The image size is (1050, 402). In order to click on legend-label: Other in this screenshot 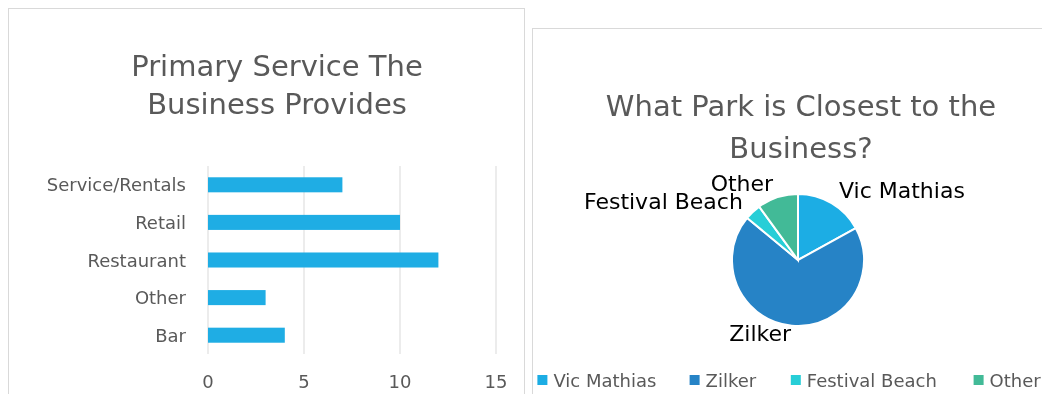, I will do `click(1015, 380)`.